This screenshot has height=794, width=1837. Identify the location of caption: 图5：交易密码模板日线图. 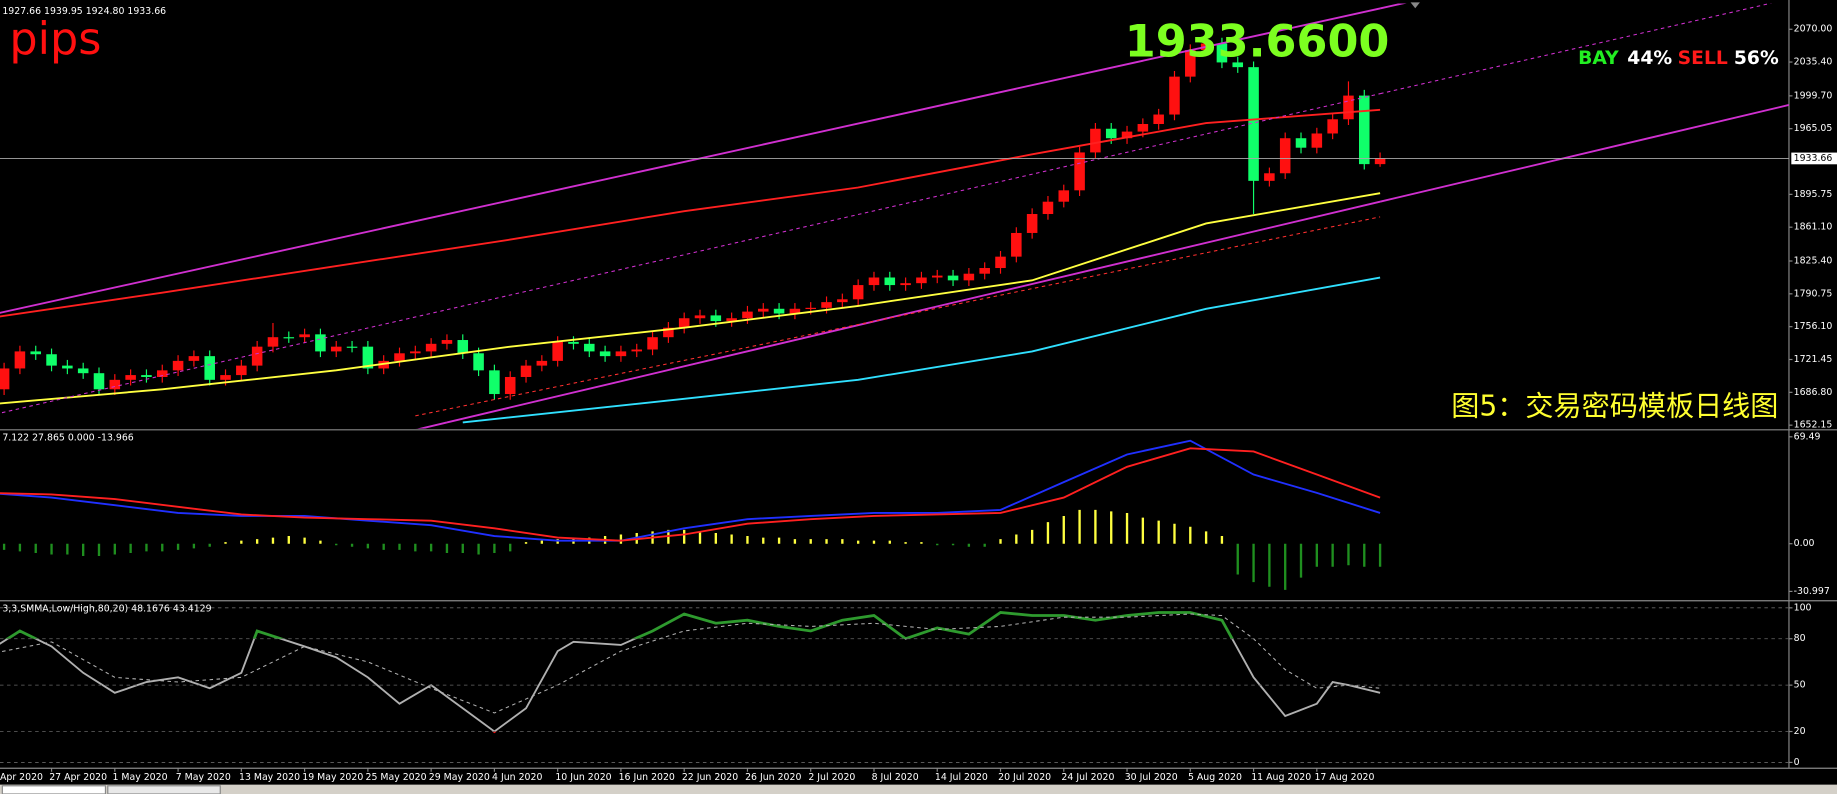
(1614, 406).